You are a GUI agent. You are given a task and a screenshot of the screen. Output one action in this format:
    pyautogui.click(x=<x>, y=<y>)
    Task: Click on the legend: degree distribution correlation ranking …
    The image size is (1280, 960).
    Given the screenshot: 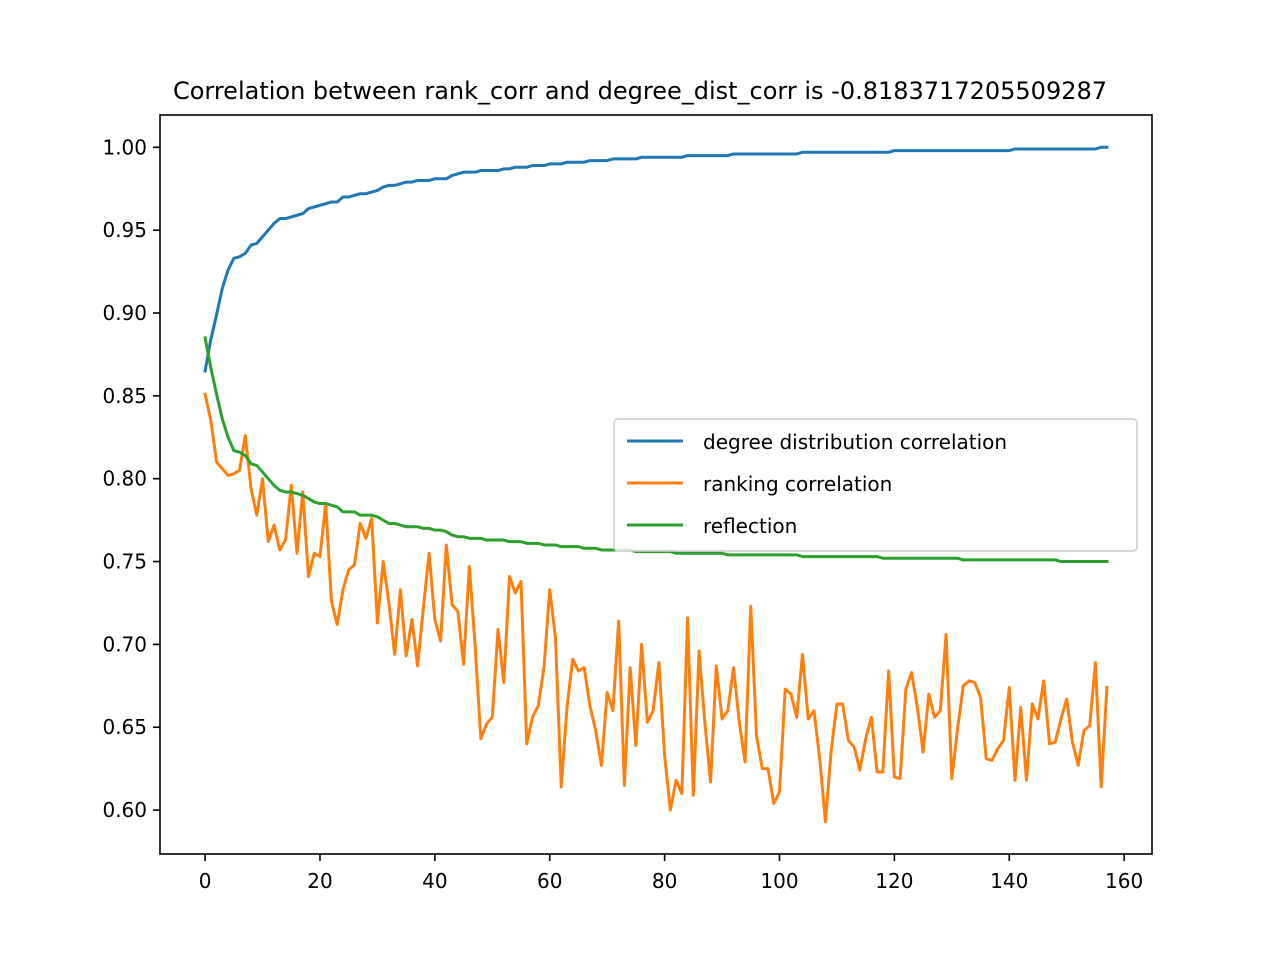 What is the action you would take?
    pyautogui.click(x=875, y=485)
    